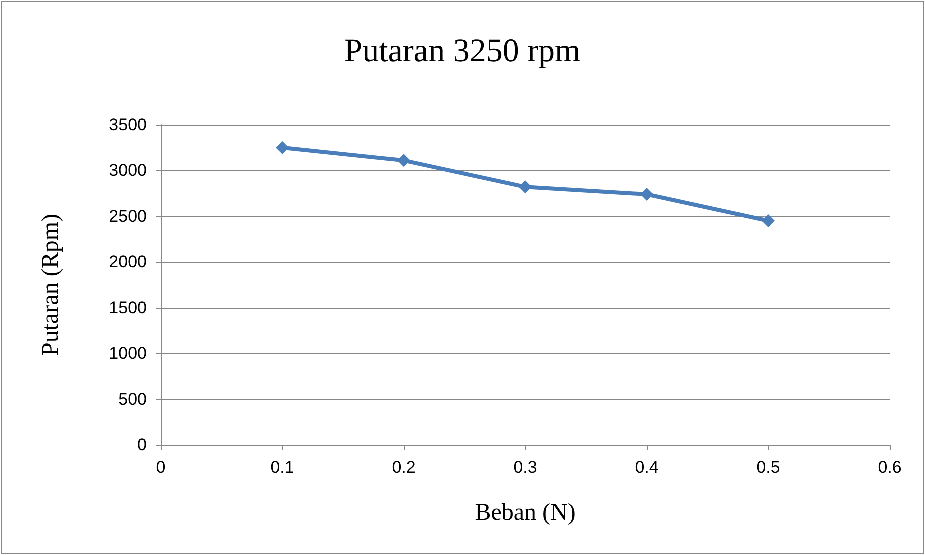 This screenshot has height=555, width=925. I want to click on y-tick-label: 2500, so click(128, 216).